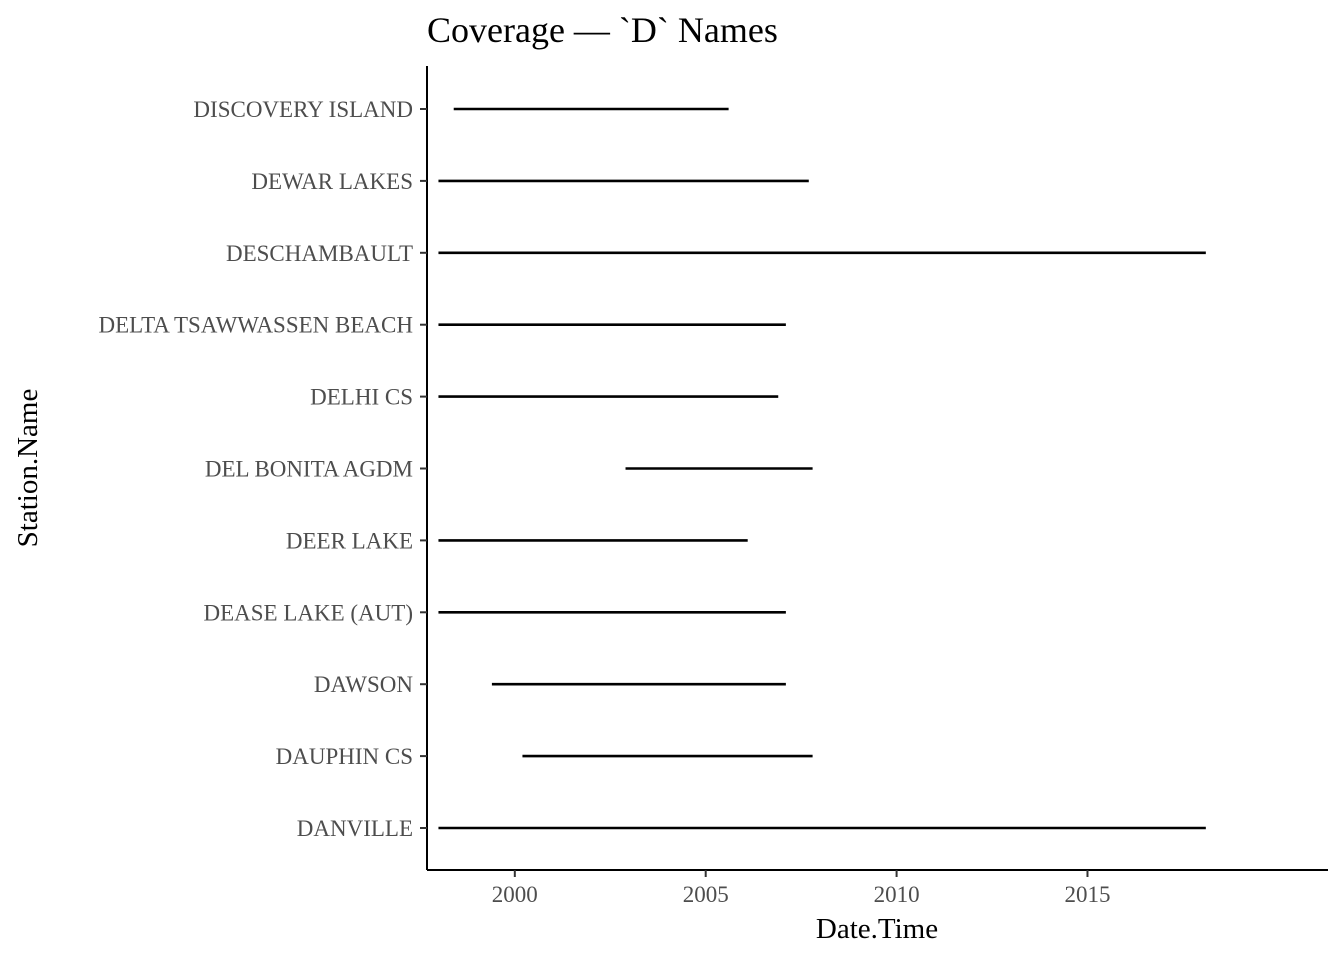 The height and width of the screenshot is (960, 1344). Describe the element at coordinates (309, 469) in the screenshot. I see `y-tick-label-del-bonita-agdm: DEL BONITA AGDM` at that location.